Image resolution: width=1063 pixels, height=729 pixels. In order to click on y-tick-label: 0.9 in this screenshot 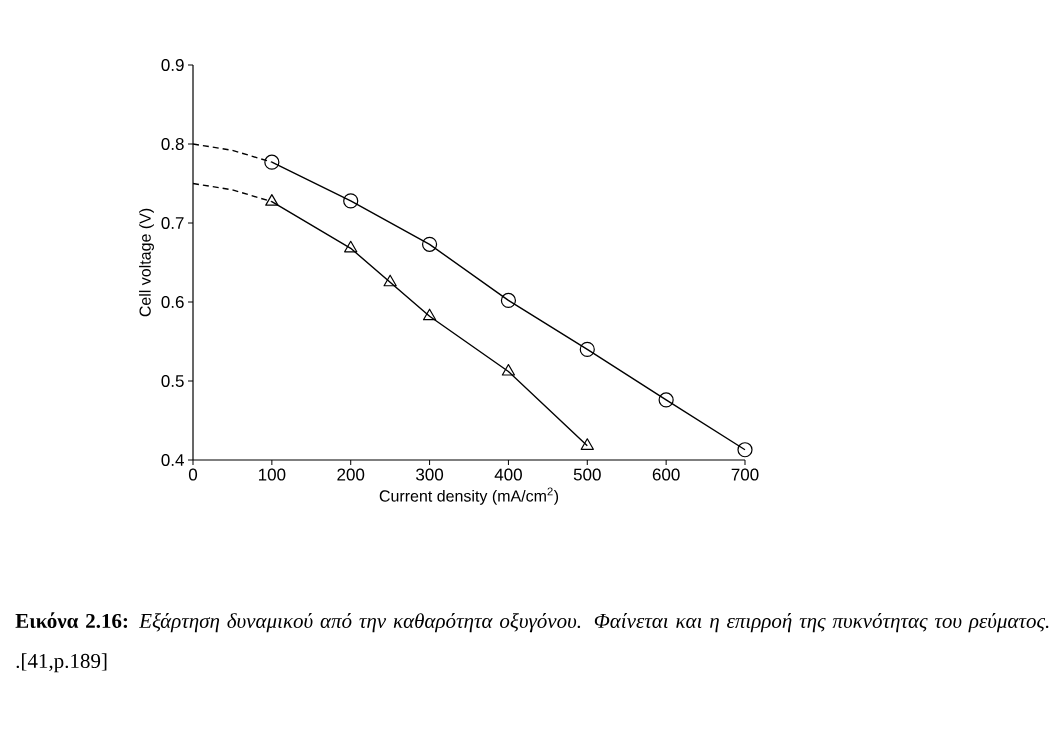, I will do `click(172, 65)`.